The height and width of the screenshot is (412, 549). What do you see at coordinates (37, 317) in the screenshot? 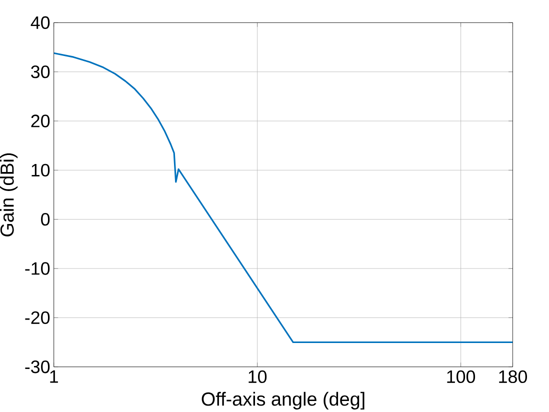
I see `y-tick-label: -20` at bounding box center [37, 317].